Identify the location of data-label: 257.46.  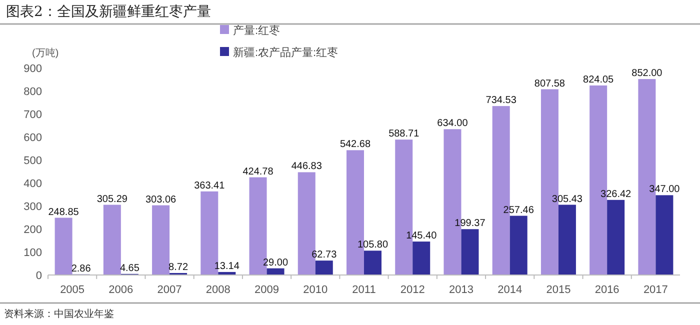
(518, 210).